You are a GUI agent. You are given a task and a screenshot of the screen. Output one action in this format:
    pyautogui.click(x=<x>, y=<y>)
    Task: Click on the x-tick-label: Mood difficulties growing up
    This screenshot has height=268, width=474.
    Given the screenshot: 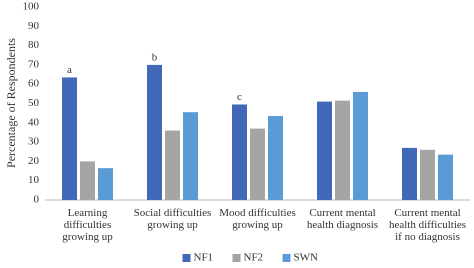 What is the action you would take?
    pyautogui.click(x=257, y=219)
    